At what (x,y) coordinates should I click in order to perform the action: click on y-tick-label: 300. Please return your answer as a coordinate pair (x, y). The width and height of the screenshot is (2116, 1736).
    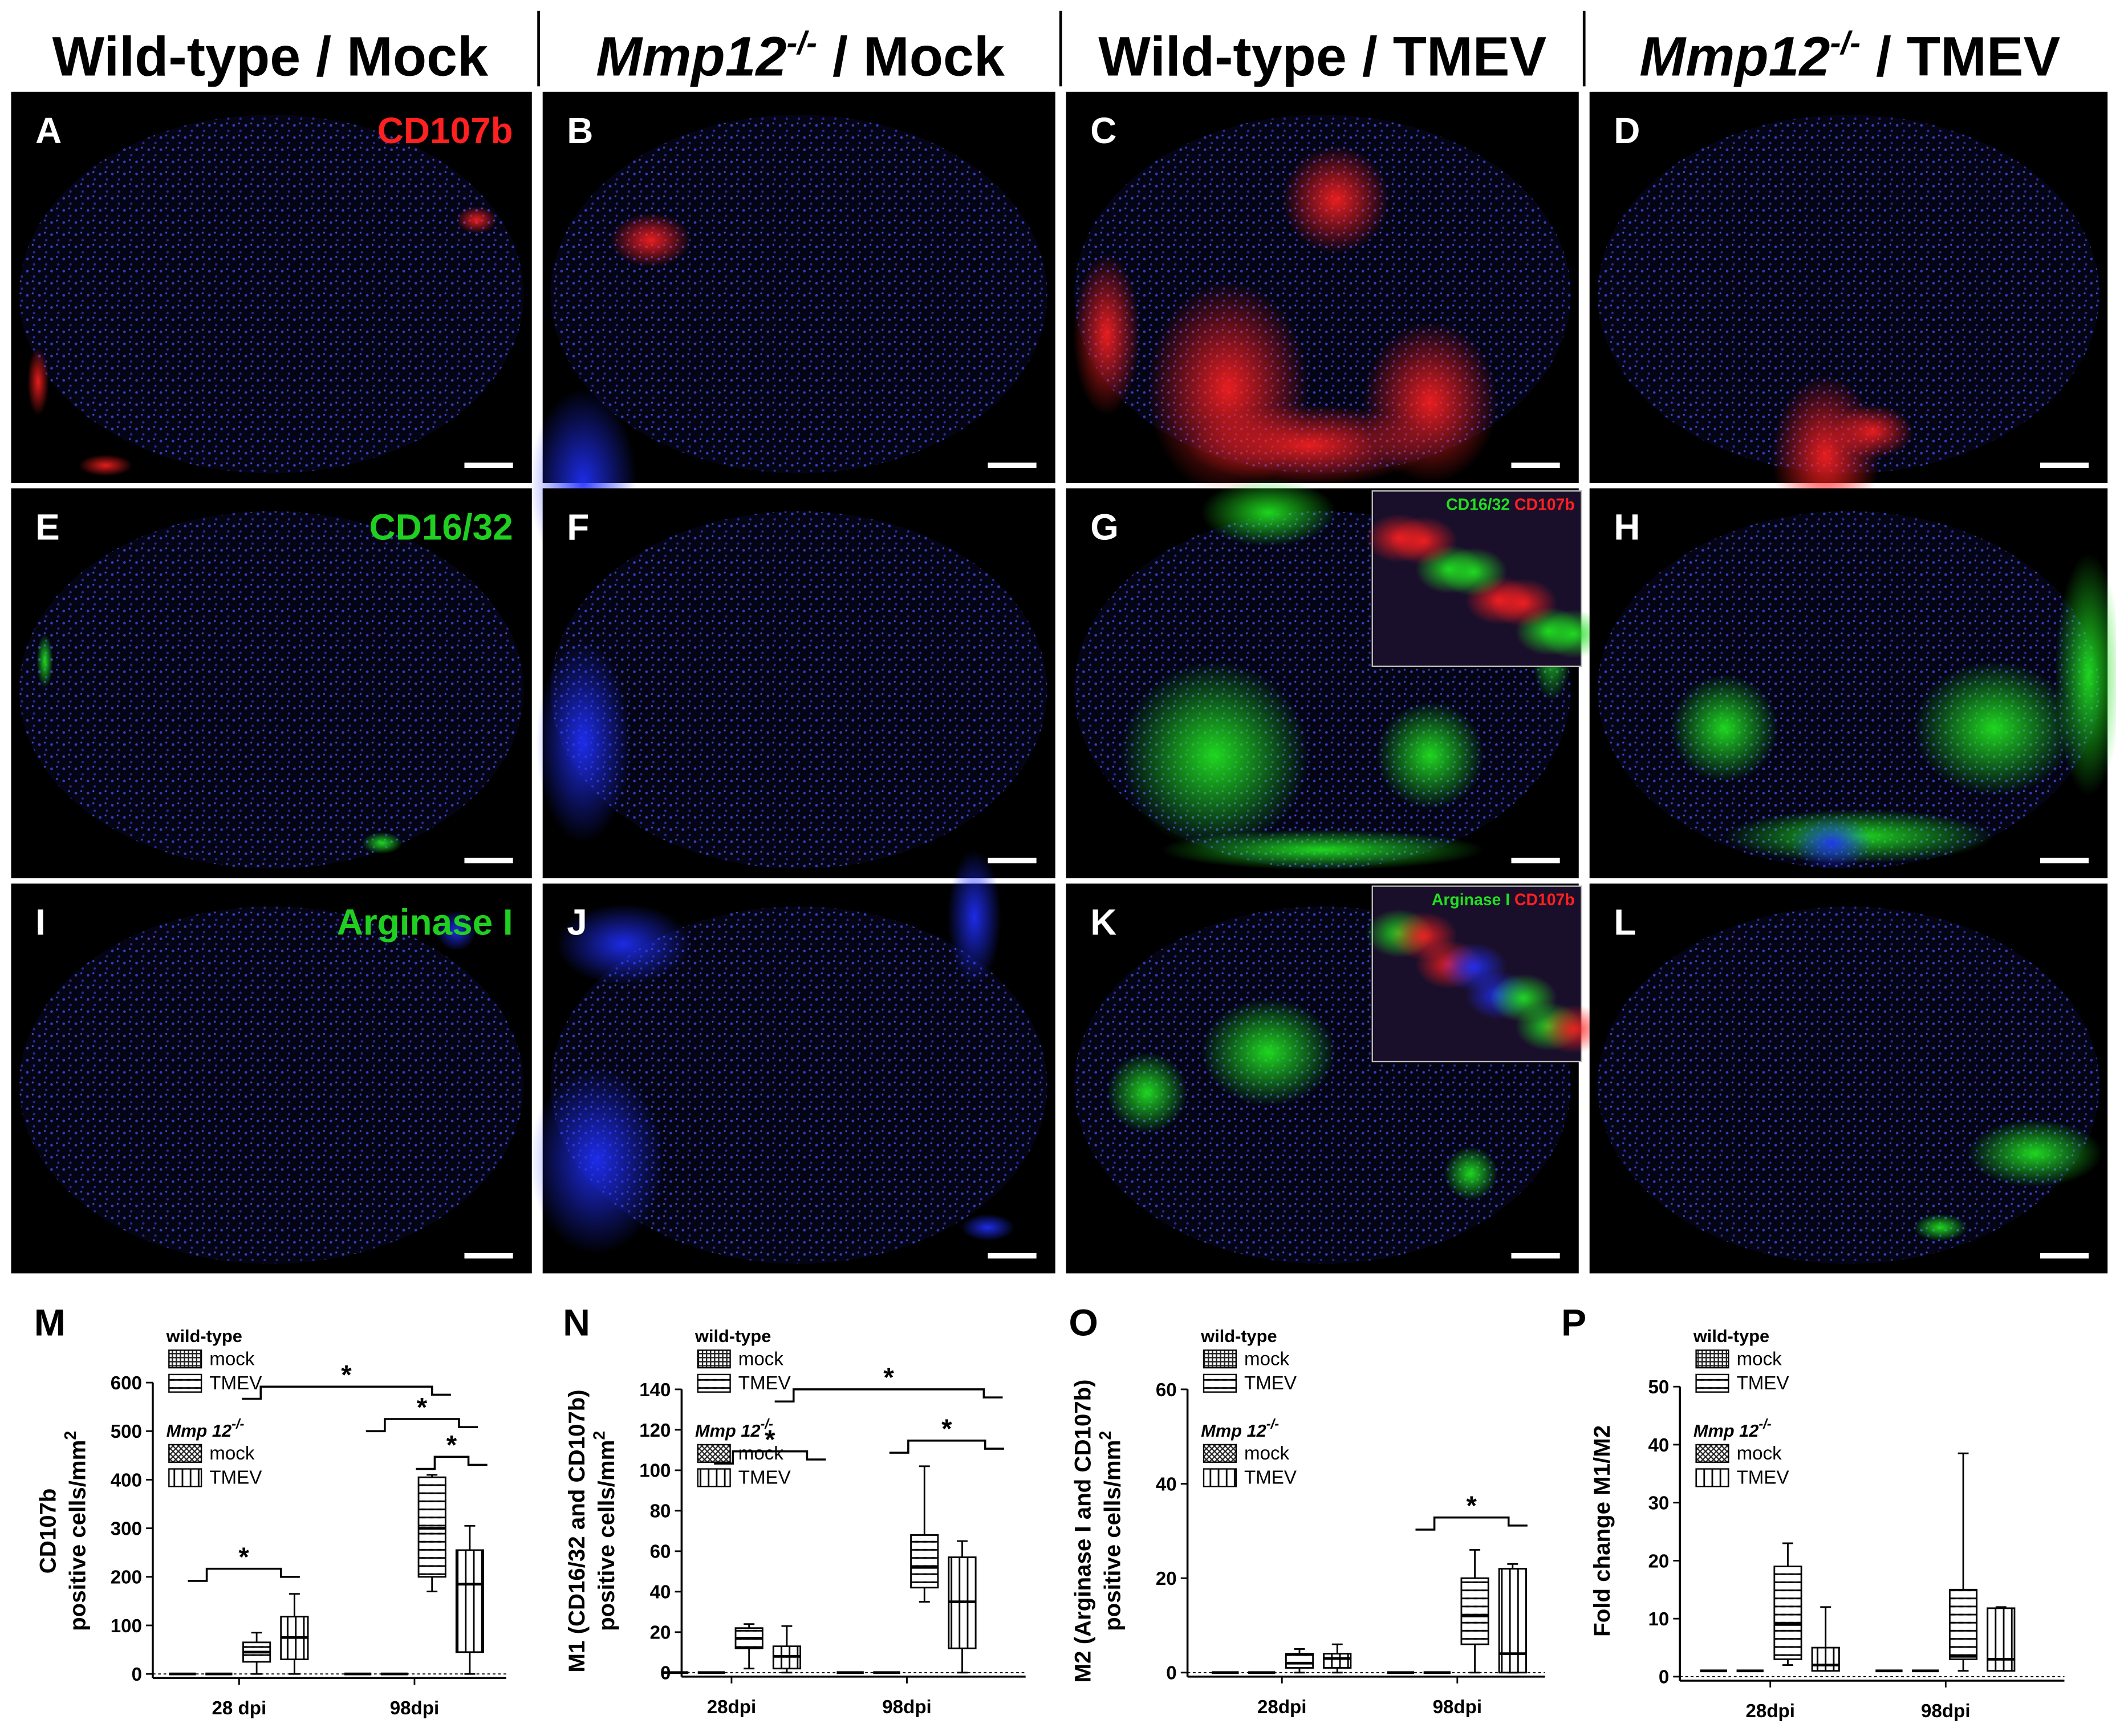
    Looking at the image, I should click on (126, 1529).